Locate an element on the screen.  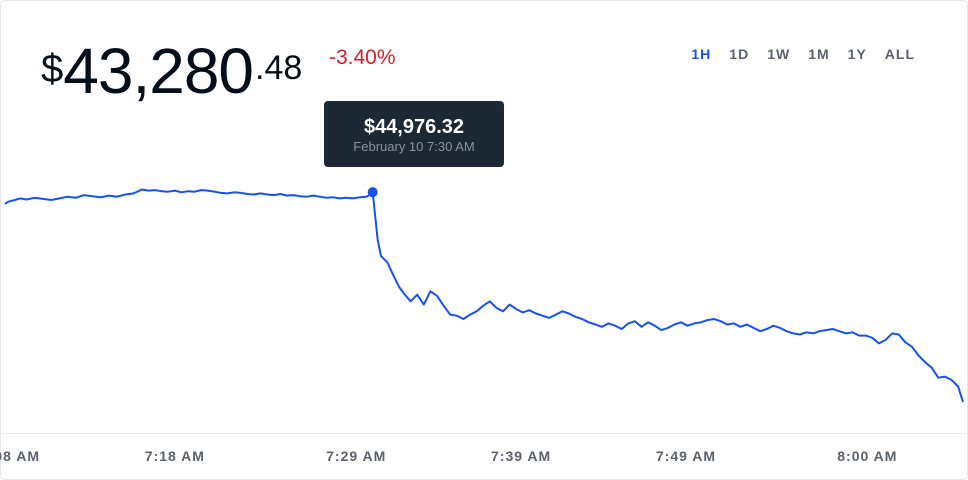
price-decimal: .48 is located at coordinates (279, 68).